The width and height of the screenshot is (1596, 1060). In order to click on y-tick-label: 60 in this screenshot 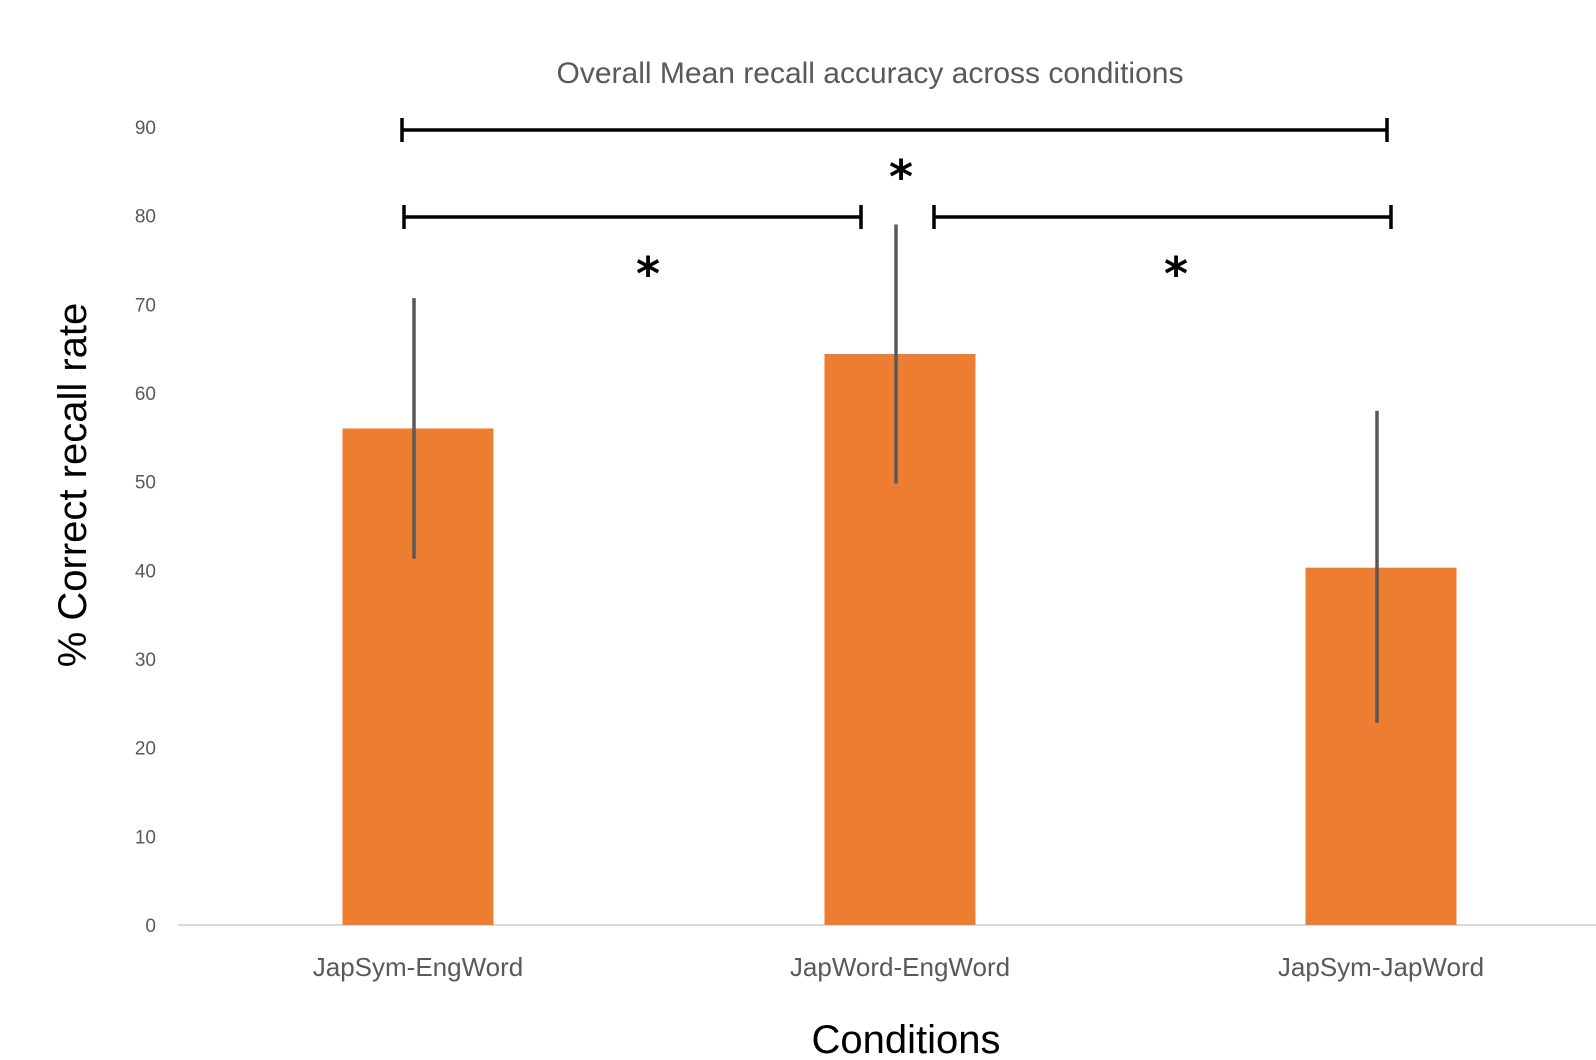, I will do `click(145, 394)`.